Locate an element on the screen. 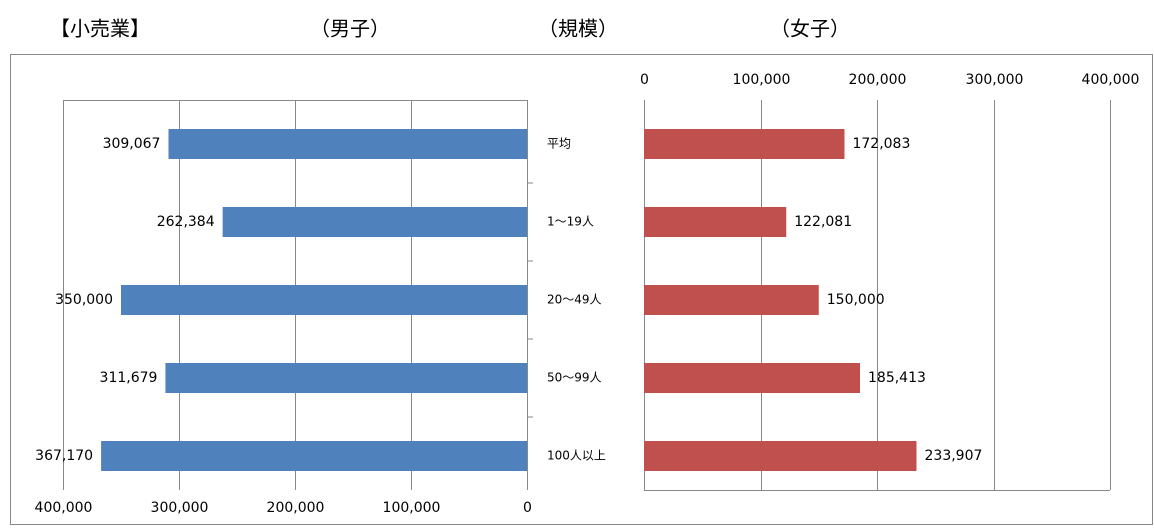 Image resolution: width=1154 pixels, height=529 pixels. series-header: （男子） is located at coordinates (350, 29).